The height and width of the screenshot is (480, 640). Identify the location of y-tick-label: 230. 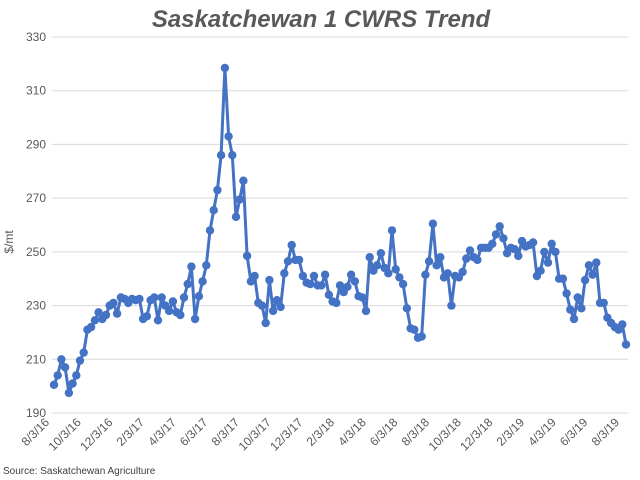
(36, 306).